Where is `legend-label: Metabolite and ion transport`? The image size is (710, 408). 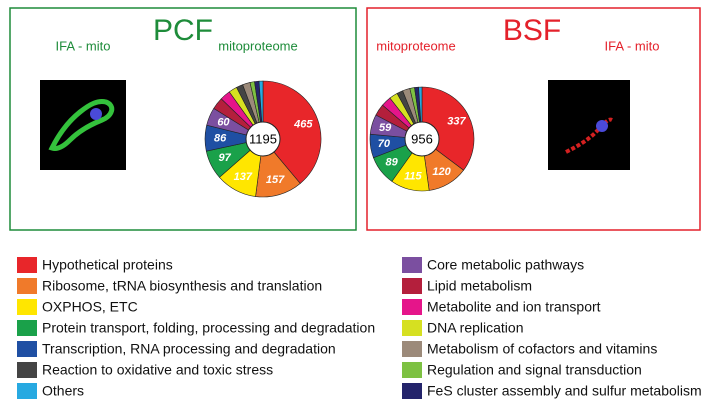
legend-label: Metabolite and ion transport is located at coordinates (514, 307).